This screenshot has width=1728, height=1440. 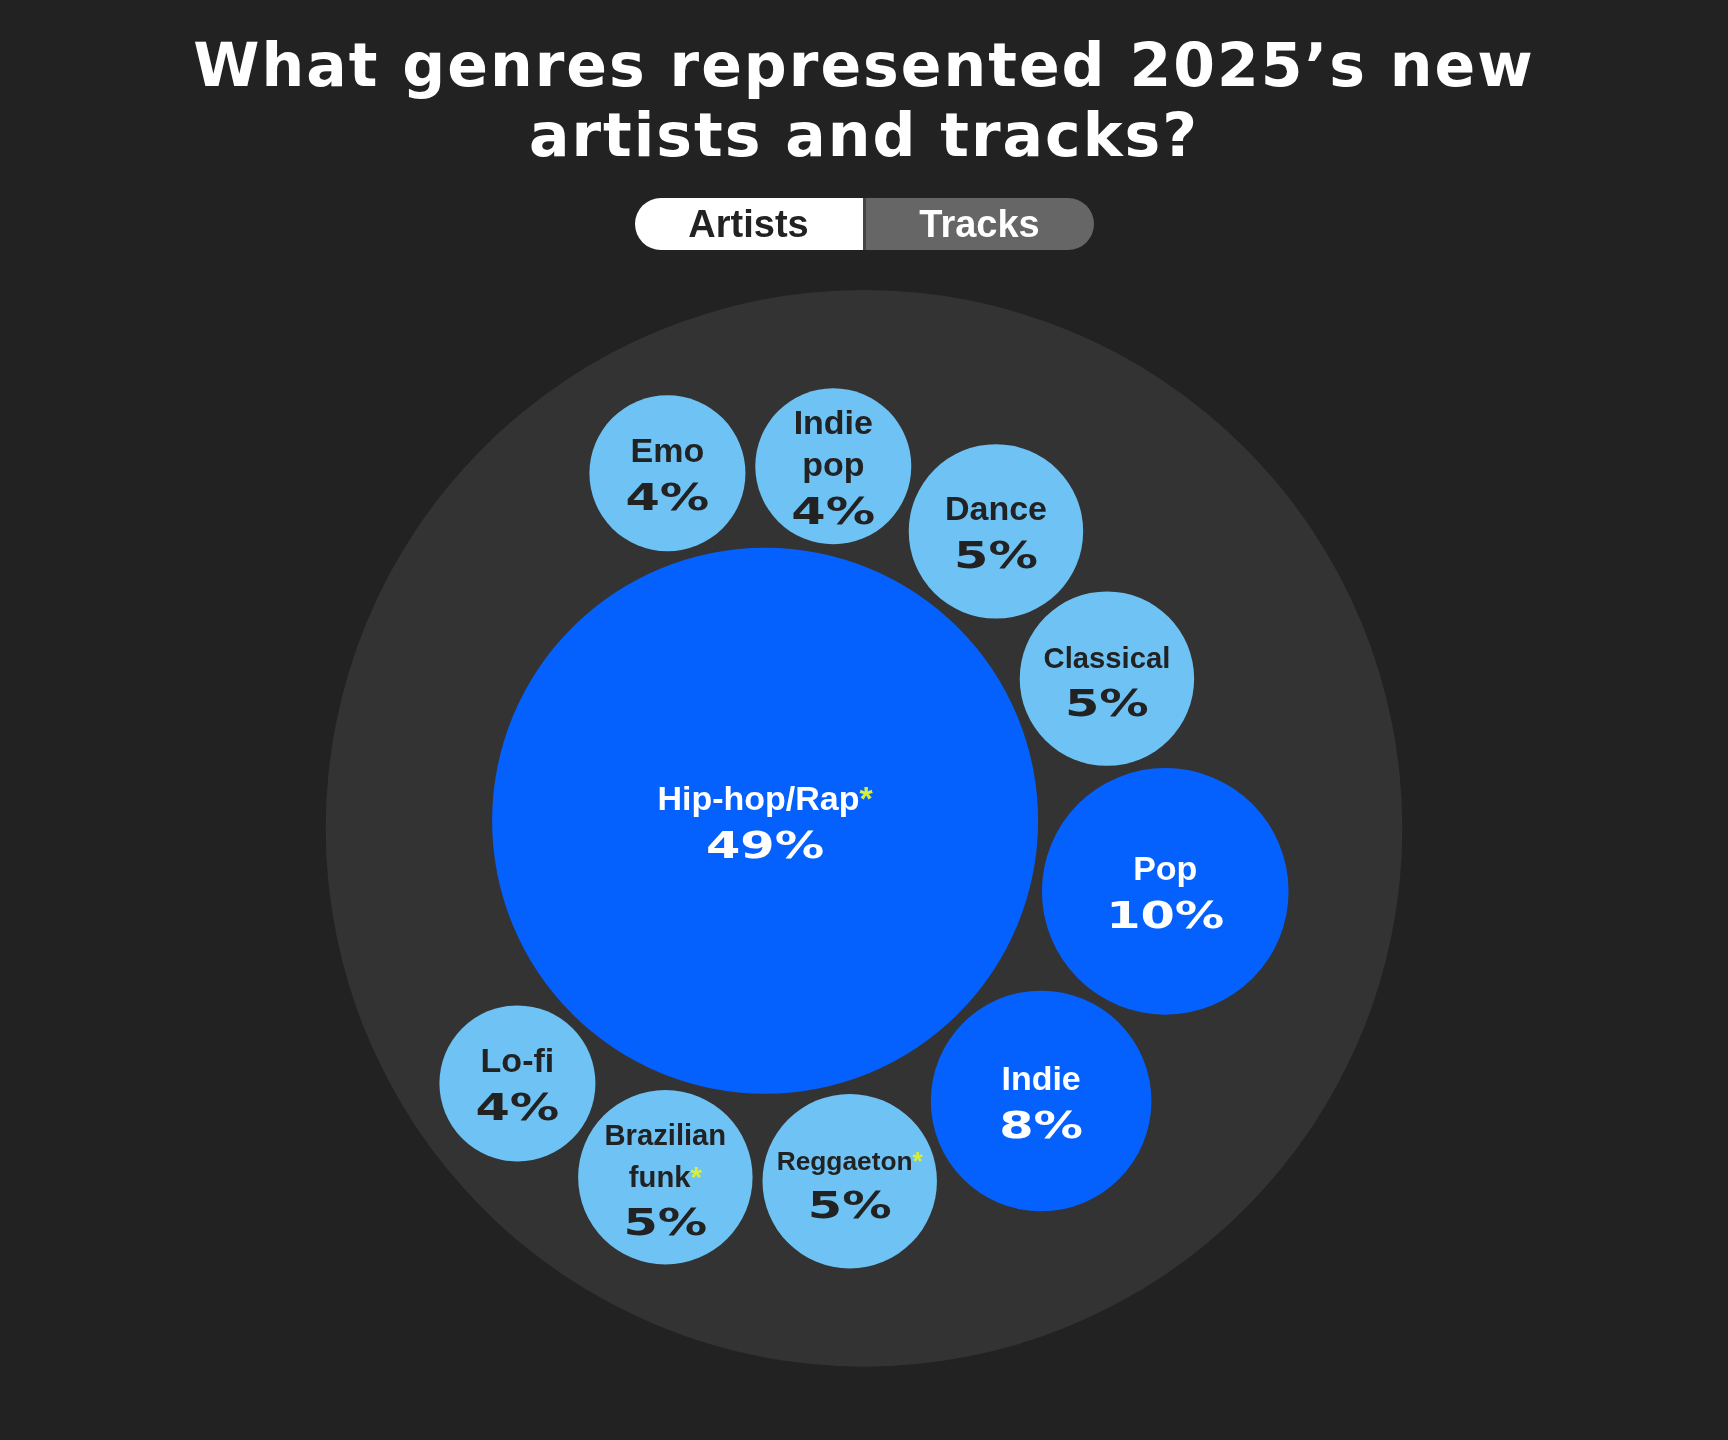 What do you see at coordinates (864, 99) in the screenshot?
I see `text: What genres represented 2025’s new artists and tracks?` at bounding box center [864, 99].